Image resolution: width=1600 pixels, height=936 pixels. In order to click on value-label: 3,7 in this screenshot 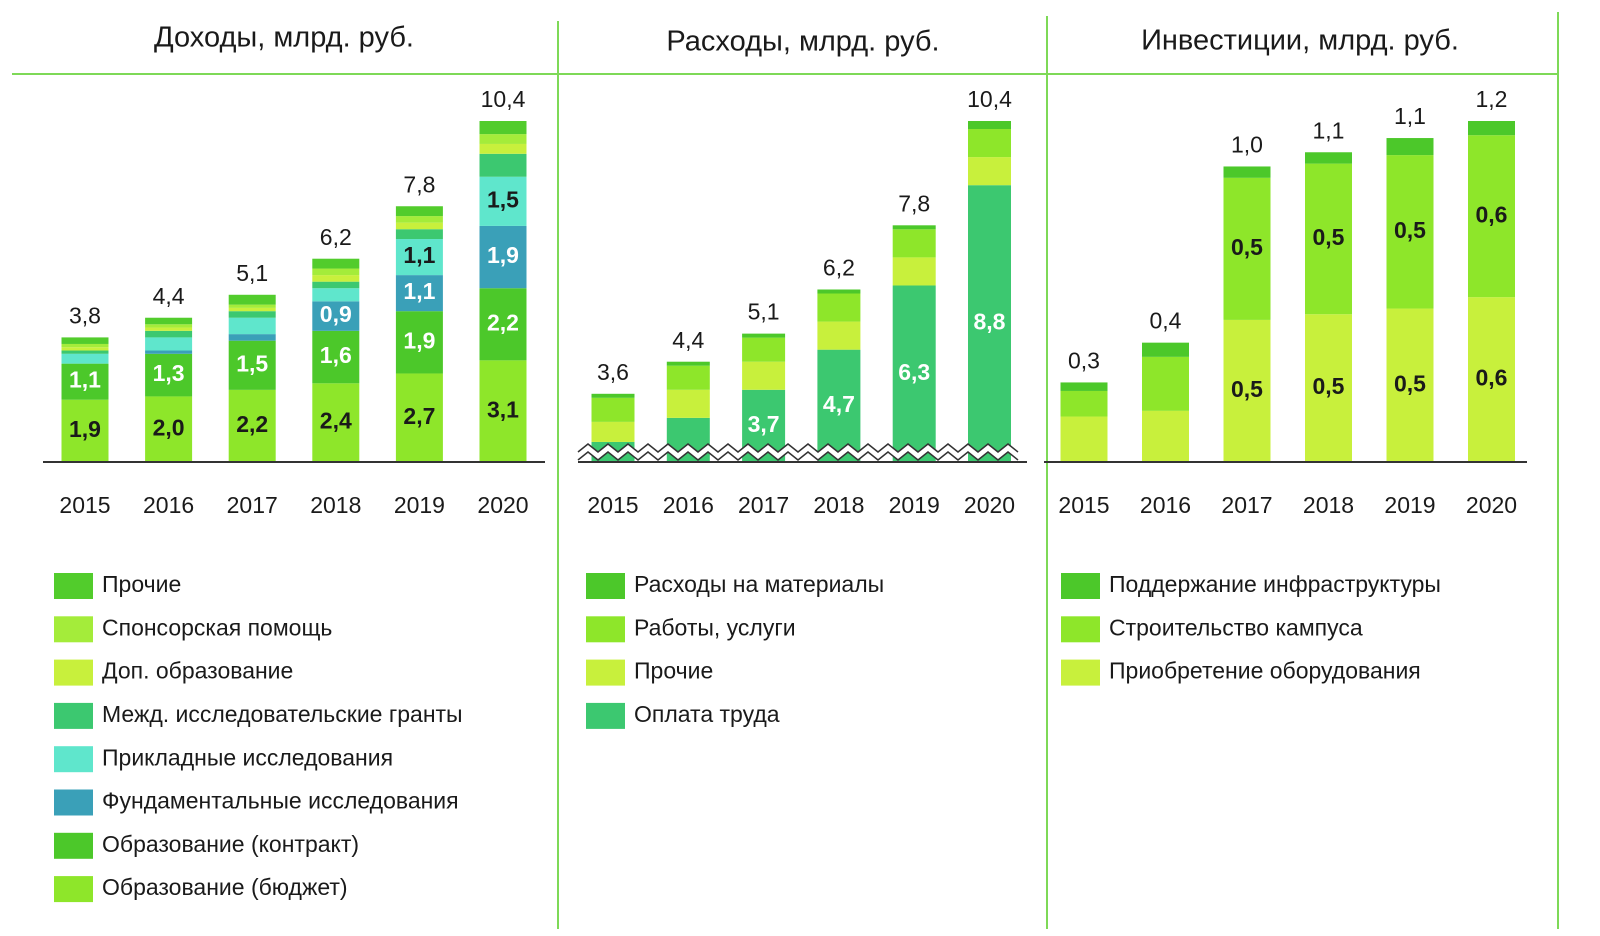, I will do `click(764, 424)`.